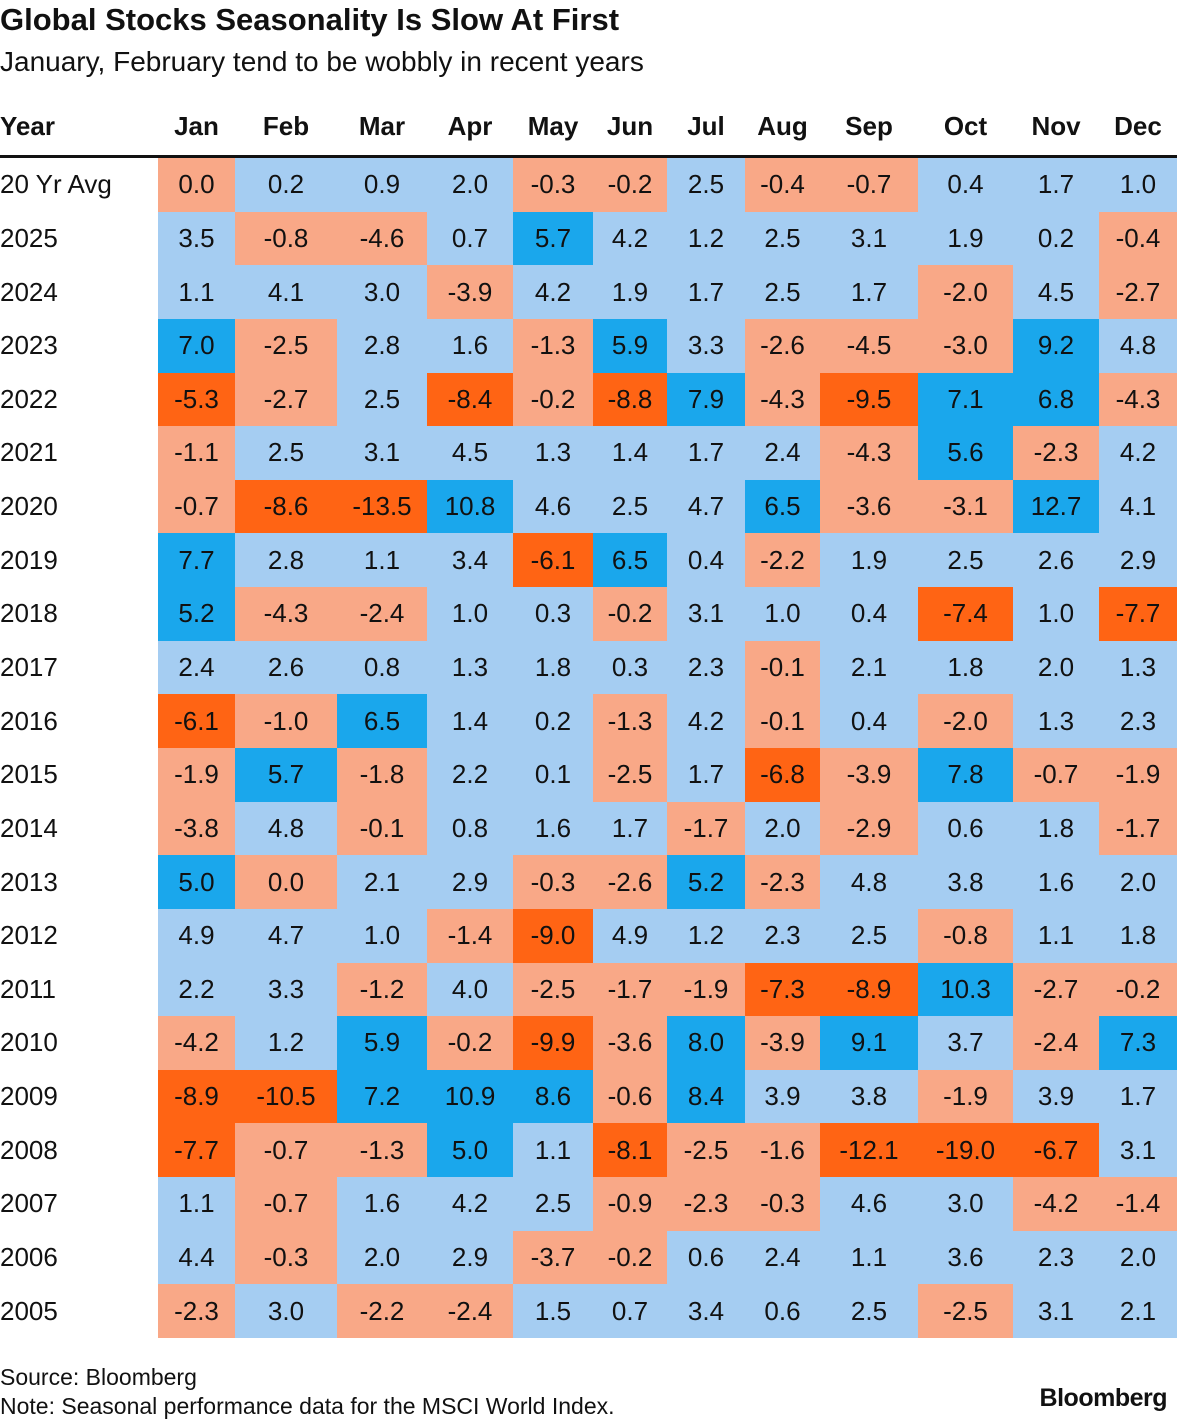 Image resolution: width=1177 pixels, height=1422 pixels. What do you see at coordinates (29, 1257) in the screenshot?
I see `row-label: 2006` at bounding box center [29, 1257].